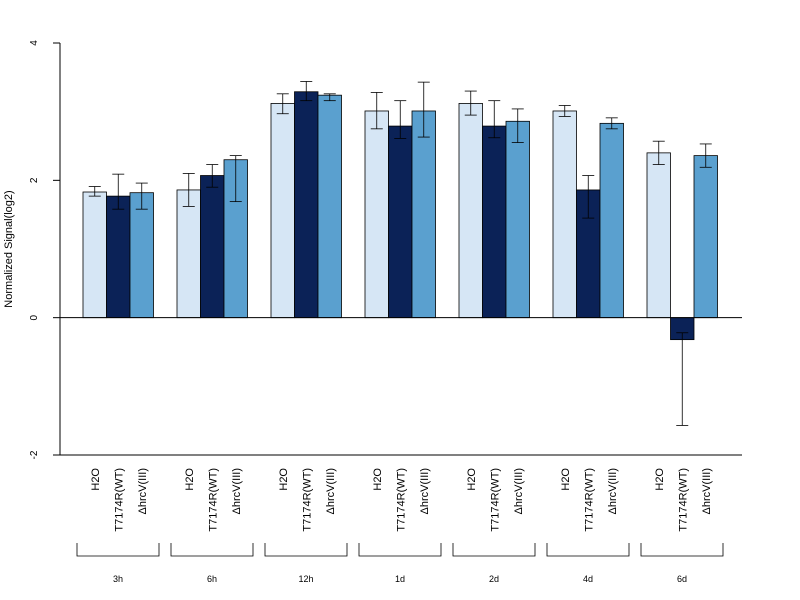  What do you see at coordinates (212, 579) in the screenshot?
I see `group-label: 6h` at bounding box center [212, 579].